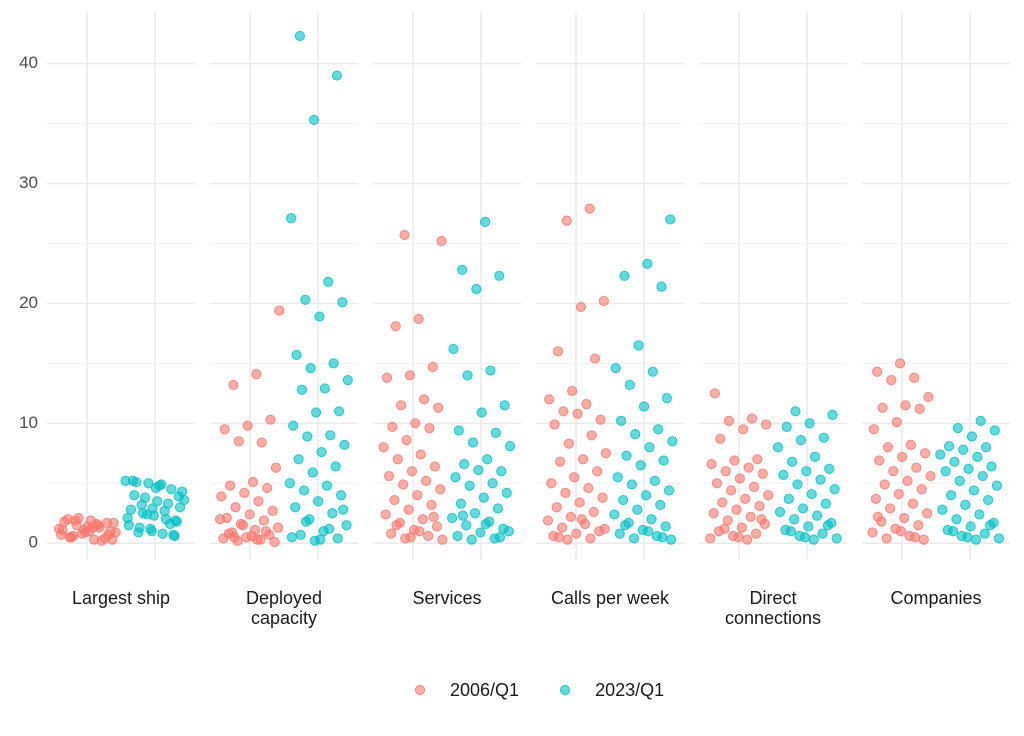 The width and height of the screenshot is (1024, 736). Describe the element at coordinates (610, 598) in the screenshot. I see `facet-label: Calls per week` at that location.